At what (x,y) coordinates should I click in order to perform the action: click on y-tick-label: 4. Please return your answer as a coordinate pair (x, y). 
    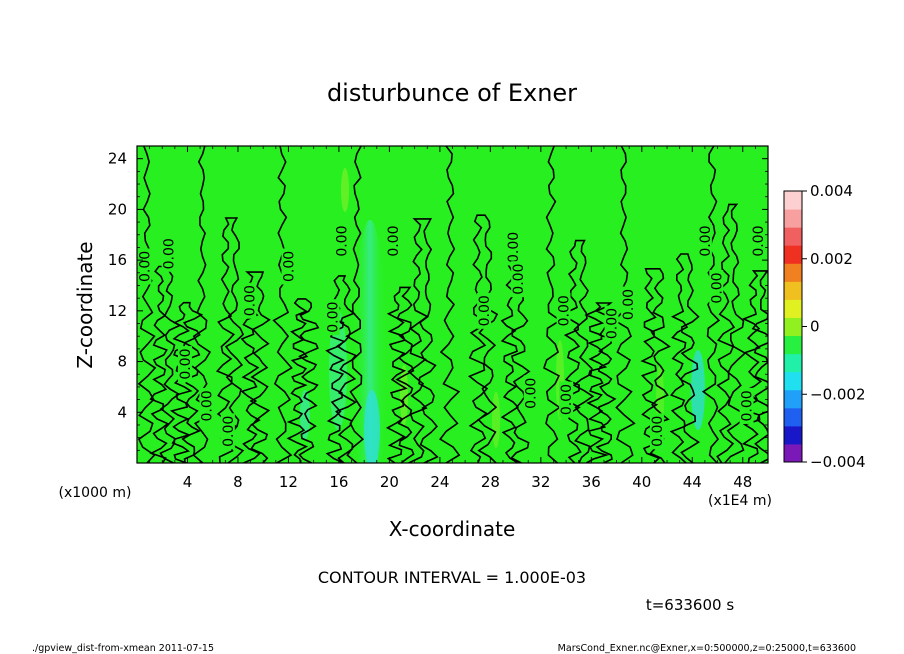
    Looking at the image, I should click on (122, 412).